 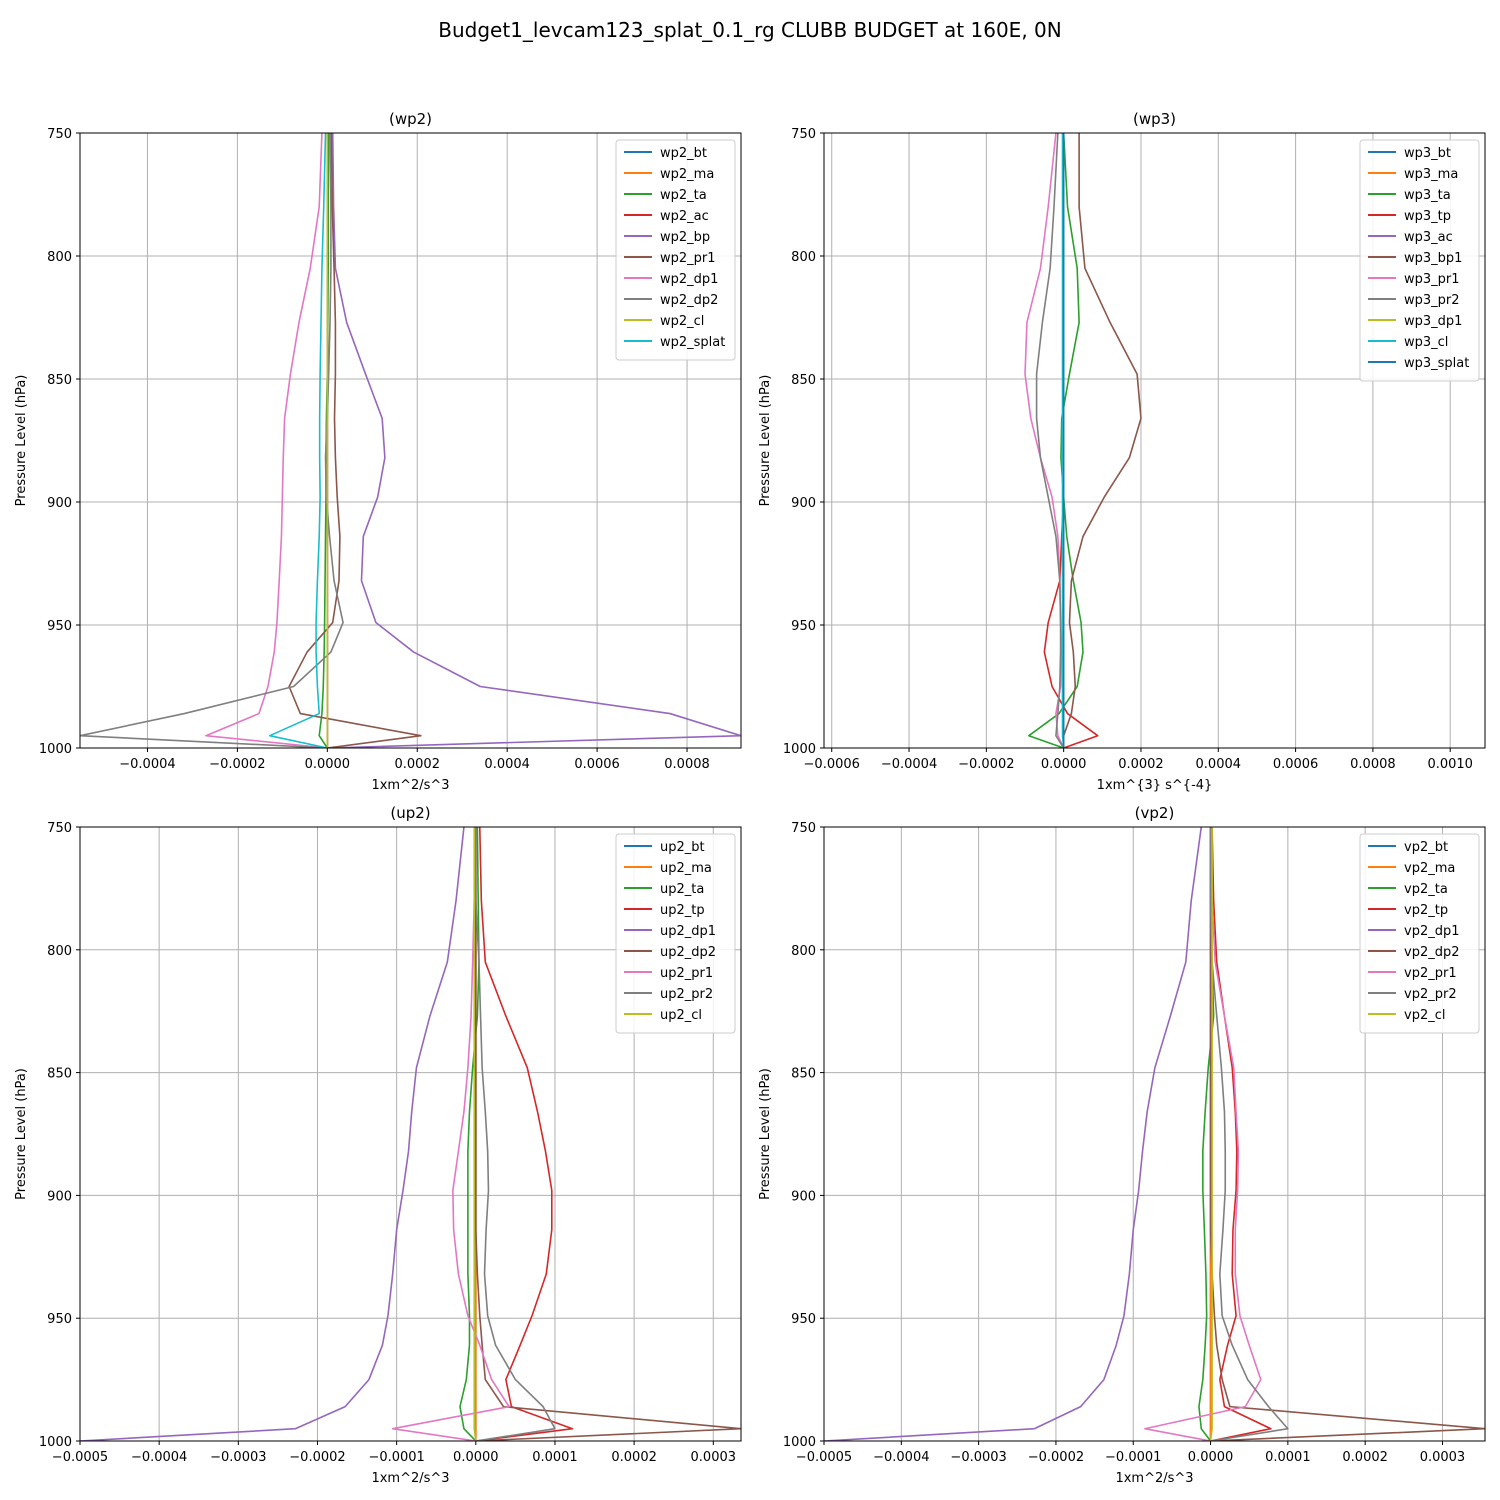 What do you see at coordinates (689, 300) in the screenshot?
I see `legend-label-wp2_dp2: wp2_dp2` at bounding box center [689, 300].